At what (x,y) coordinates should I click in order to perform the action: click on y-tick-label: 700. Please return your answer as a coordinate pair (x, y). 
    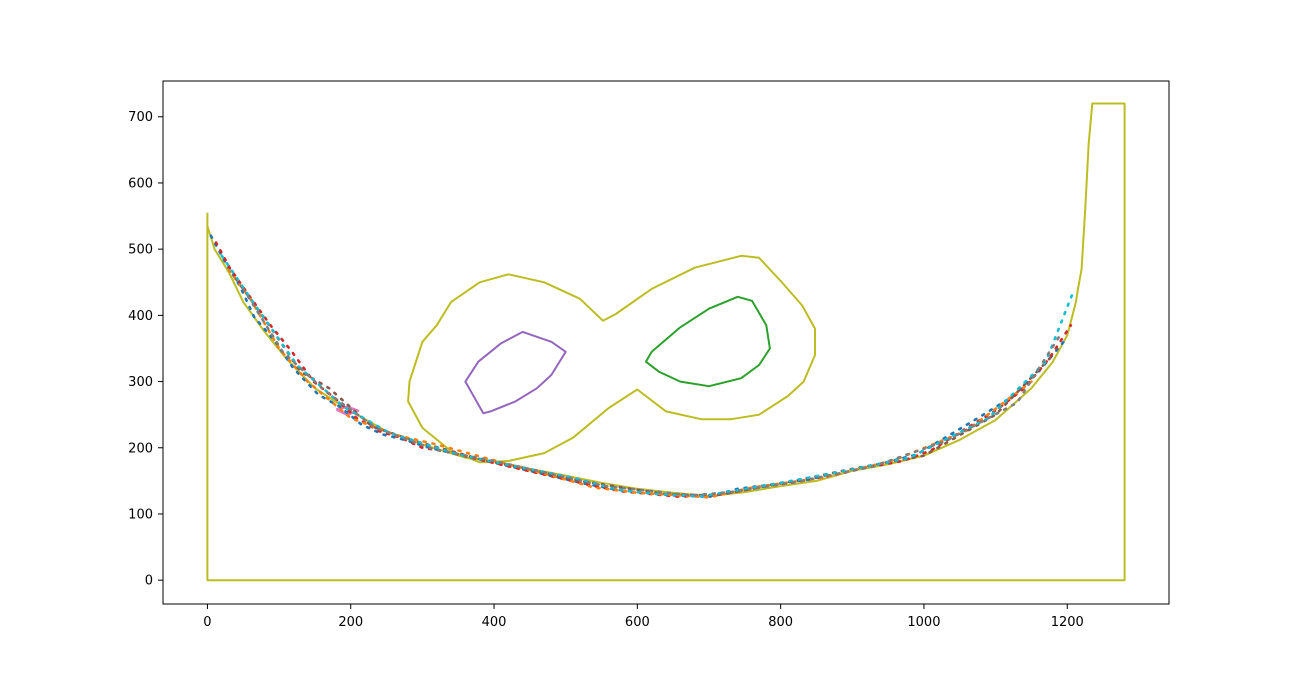
    Looking at the image, I should click on (140, 117).